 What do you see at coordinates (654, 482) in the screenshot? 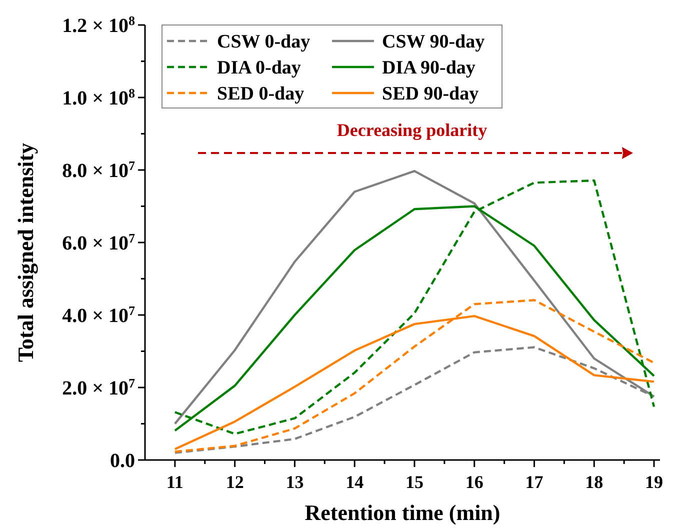
I see `x-tick-label: 19` at bounding box center [654, 482].